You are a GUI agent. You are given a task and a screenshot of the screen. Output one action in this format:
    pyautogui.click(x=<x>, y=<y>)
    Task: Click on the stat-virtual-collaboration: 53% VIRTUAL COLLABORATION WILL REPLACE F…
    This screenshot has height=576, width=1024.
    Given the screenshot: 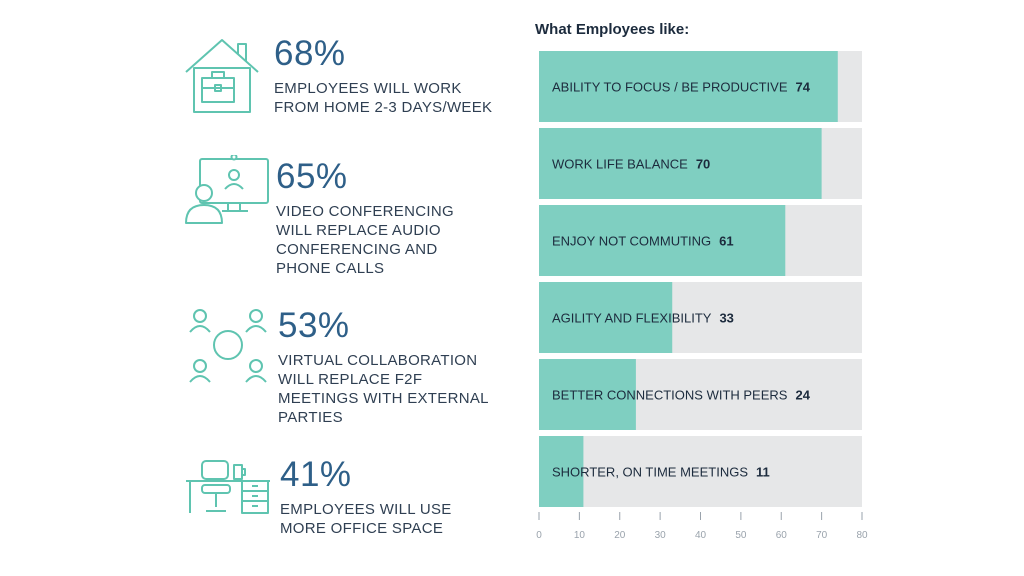 What is the action you would take?
    pyautogui.click(x=347, y=368)
    